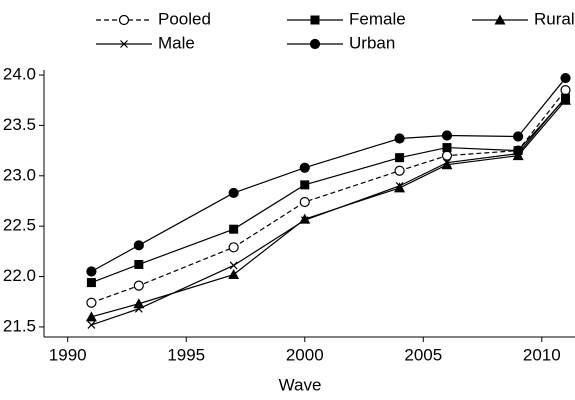  What do you see at coordinates (542, 354) in the screenshot?
I see `x-tick-label: 2010` at bounding box center [542, 354].